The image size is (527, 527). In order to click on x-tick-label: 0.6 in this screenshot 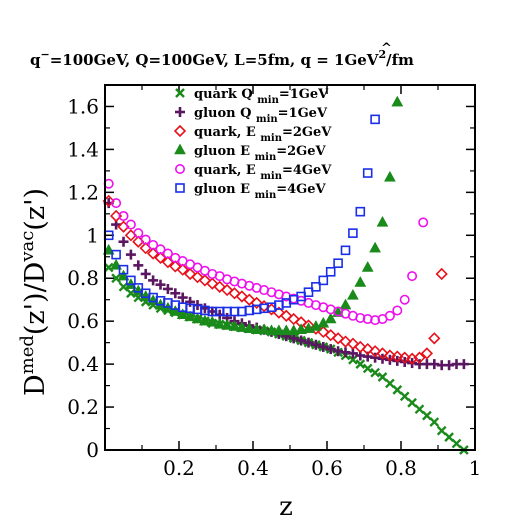, I will do `click(327, 468)`.